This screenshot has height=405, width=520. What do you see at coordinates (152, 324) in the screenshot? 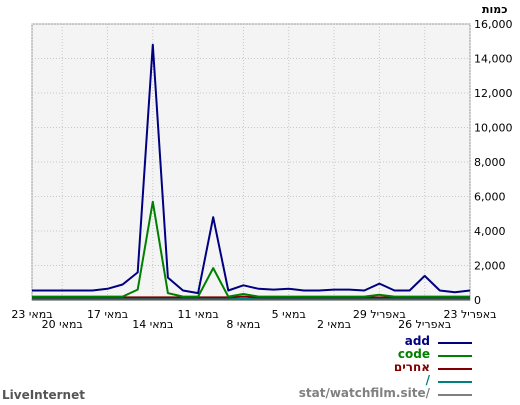
I see `x-tick-label: 14 במאי` at bounding box center [152, 324].